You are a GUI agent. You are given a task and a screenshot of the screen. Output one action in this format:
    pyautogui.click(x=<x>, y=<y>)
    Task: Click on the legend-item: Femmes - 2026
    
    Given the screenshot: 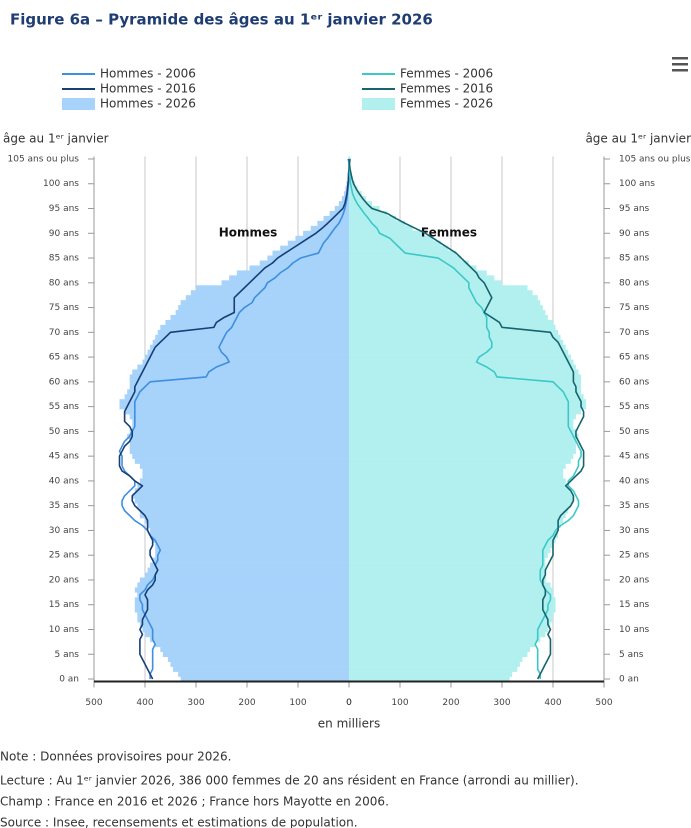 What is the action you would take?
    pyautogui.click(x=427, y=104)
    